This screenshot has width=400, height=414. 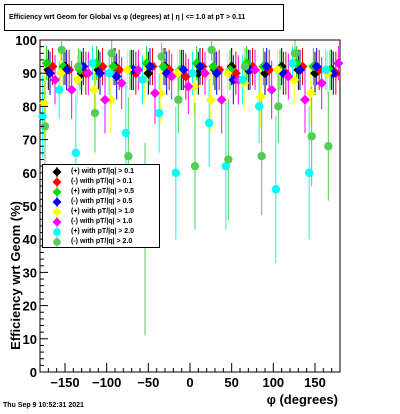 What do you see at coordinates (64, 382) in the screenshot?
I see `x-tick-label: −150` at bounding box center [64, 382].